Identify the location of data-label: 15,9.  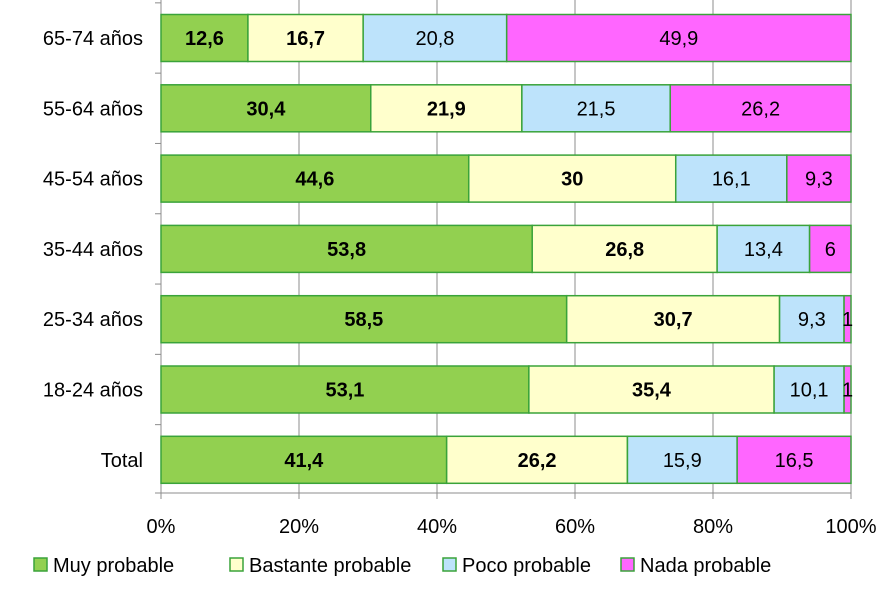
(682, 461).